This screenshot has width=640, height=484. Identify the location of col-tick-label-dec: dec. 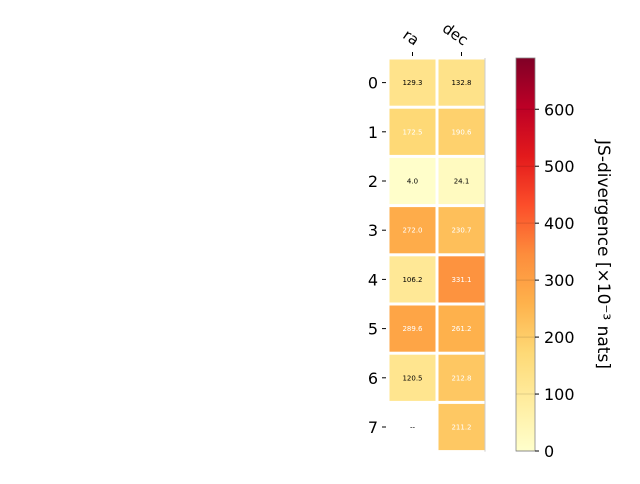
(455, 34).